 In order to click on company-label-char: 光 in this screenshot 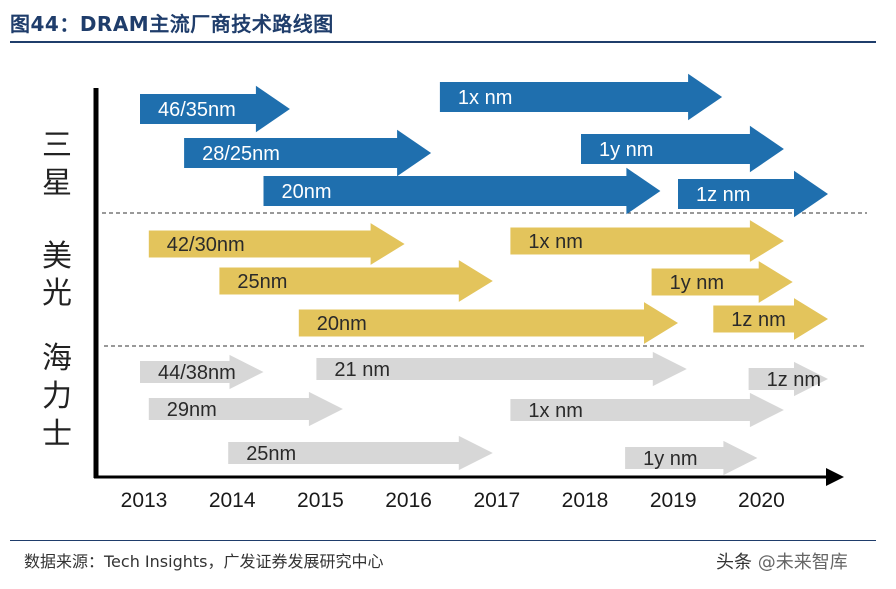, I will do `click(57, 293)`.